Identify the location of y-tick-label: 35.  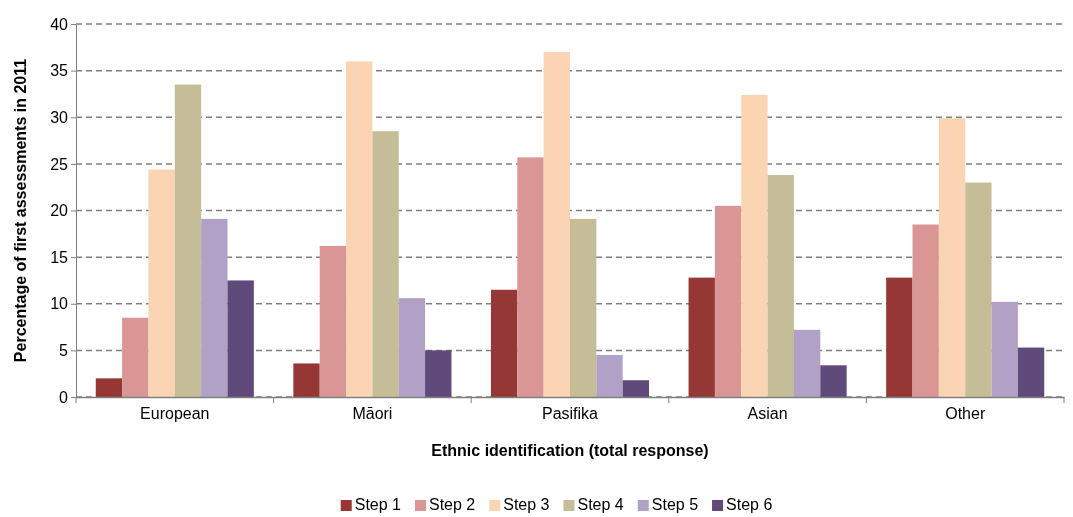
(59, 71).